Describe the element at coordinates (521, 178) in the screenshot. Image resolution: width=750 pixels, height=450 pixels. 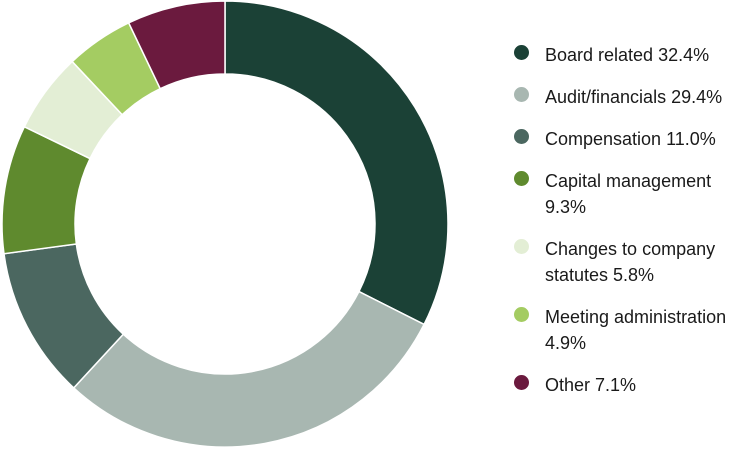
I see `legend-swatch-capital-management` at that location.